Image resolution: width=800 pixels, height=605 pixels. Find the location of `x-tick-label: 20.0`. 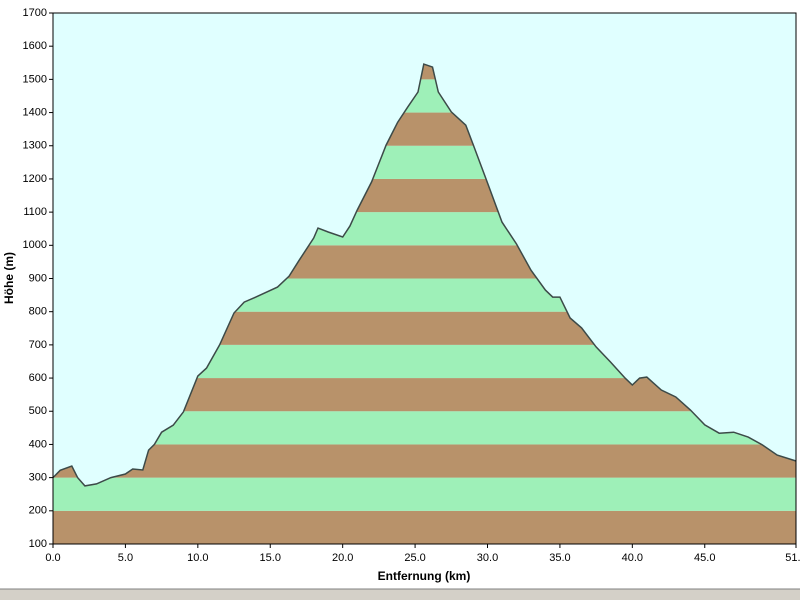

x-tick-label: 20.0 is located at coordinates (342, 558).